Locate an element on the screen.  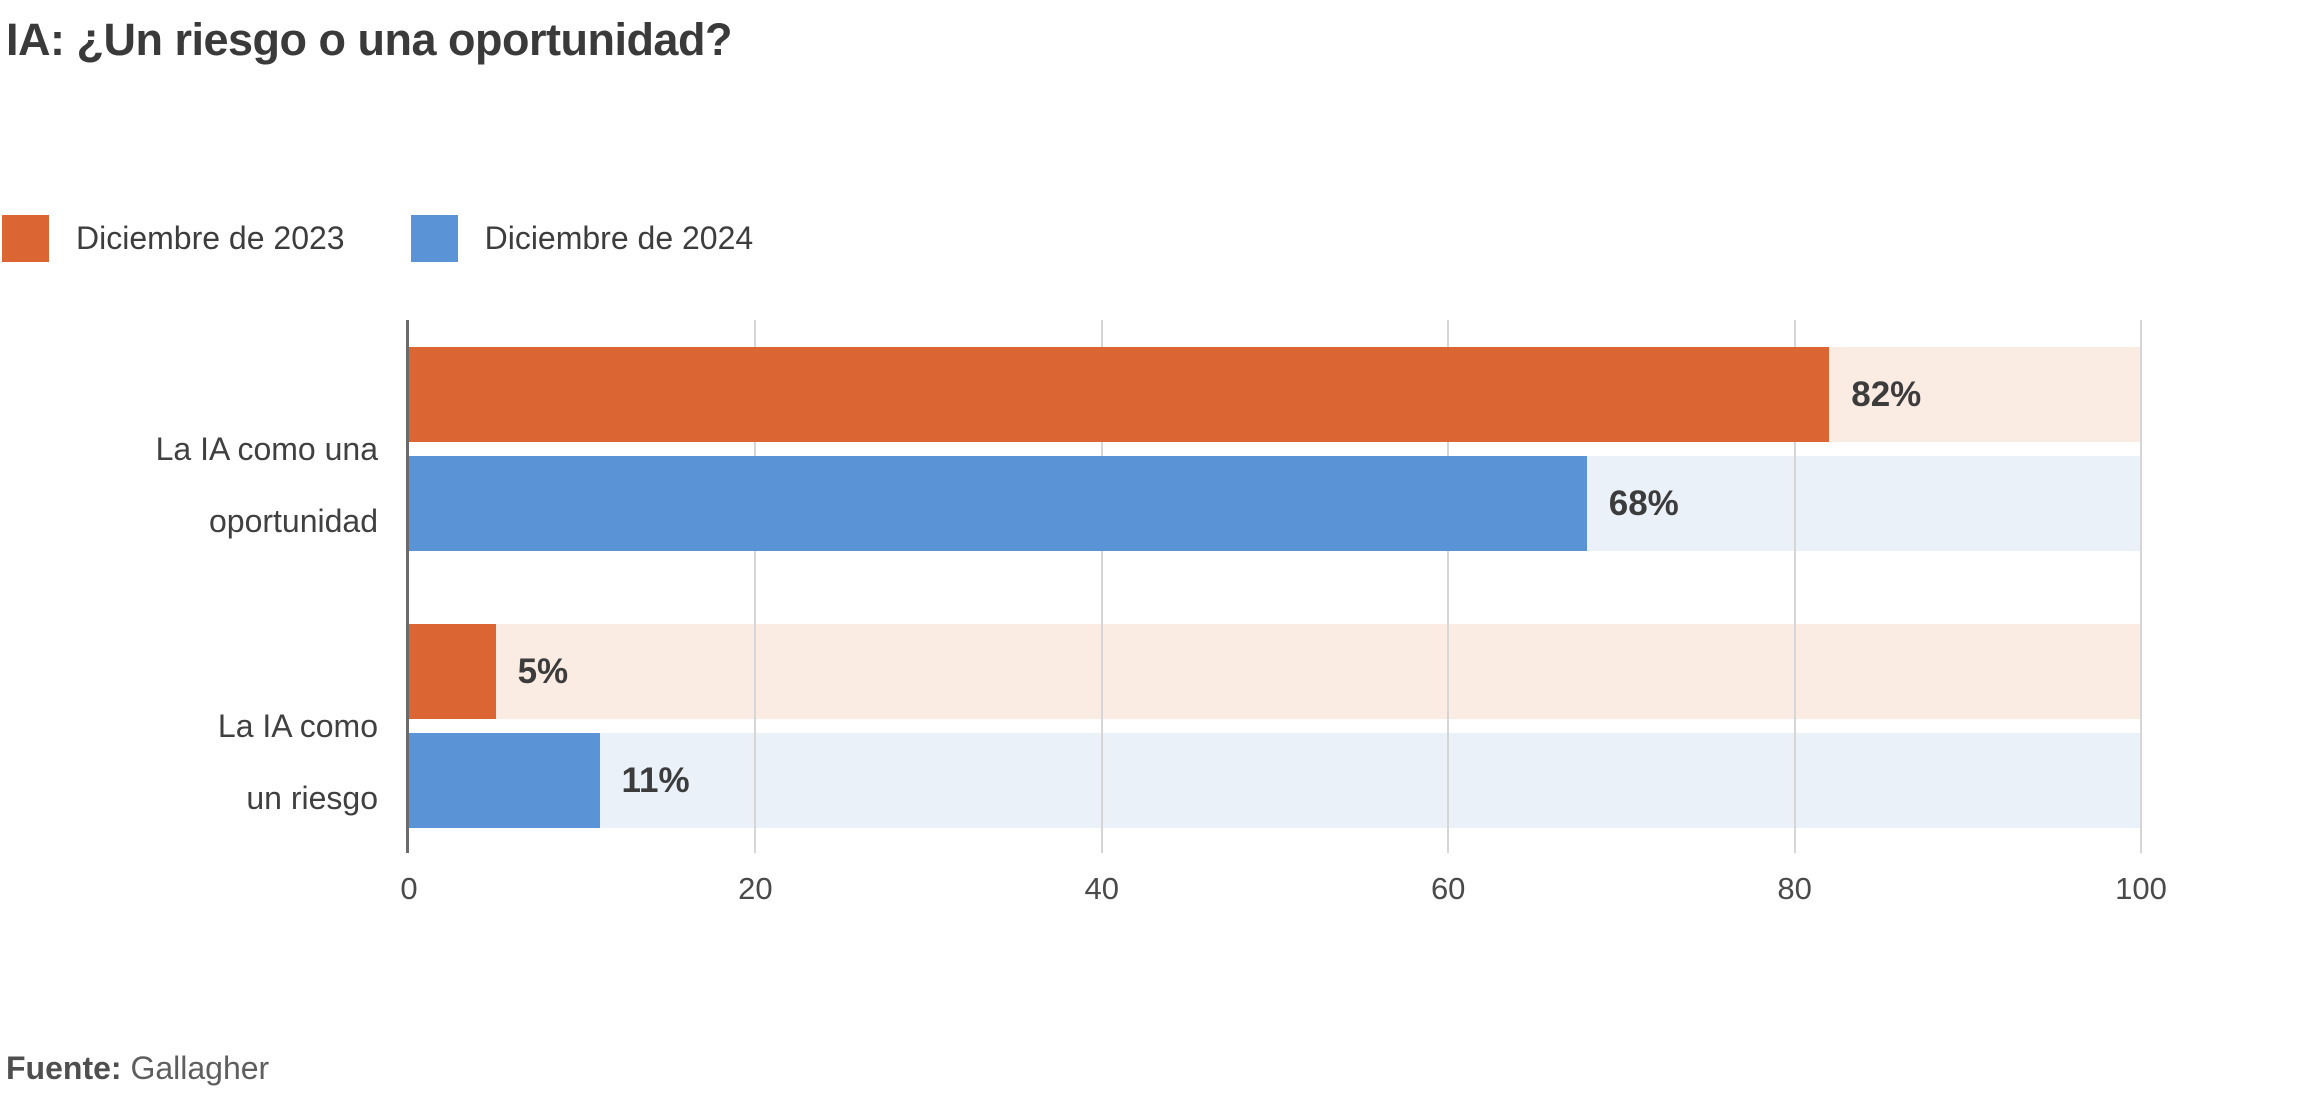
category-label-riesgo: La IA como un riesgo is located at coordinates (189, 762).